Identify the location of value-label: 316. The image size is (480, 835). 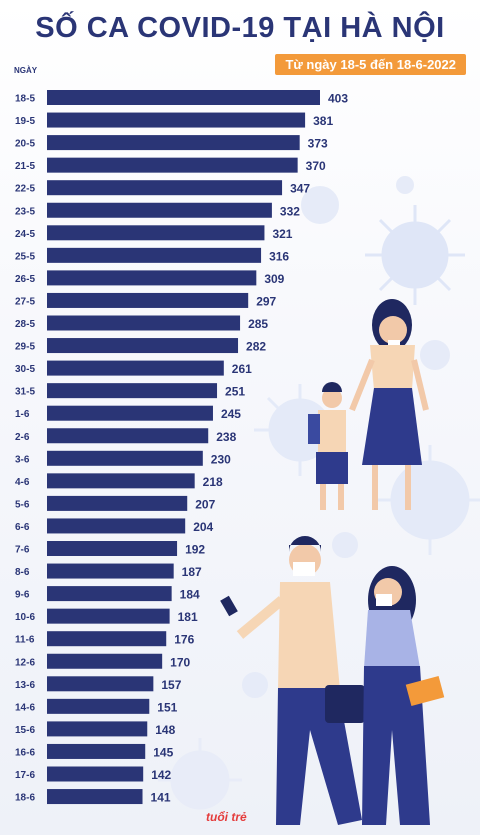
(279, 256).